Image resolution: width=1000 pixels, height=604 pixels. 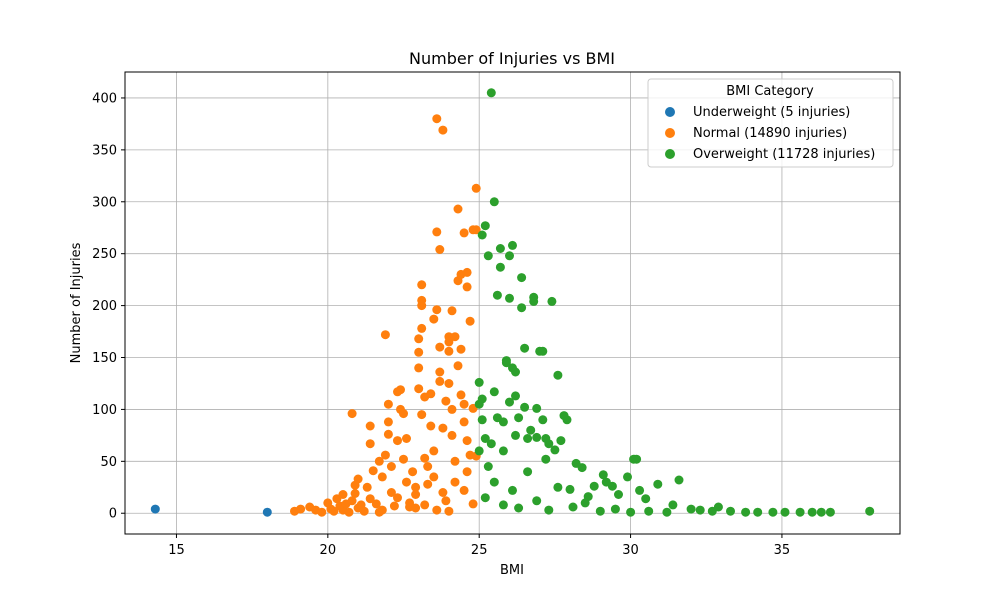 I want to click on x-tick-label: 25, so click(x=479, y=550).